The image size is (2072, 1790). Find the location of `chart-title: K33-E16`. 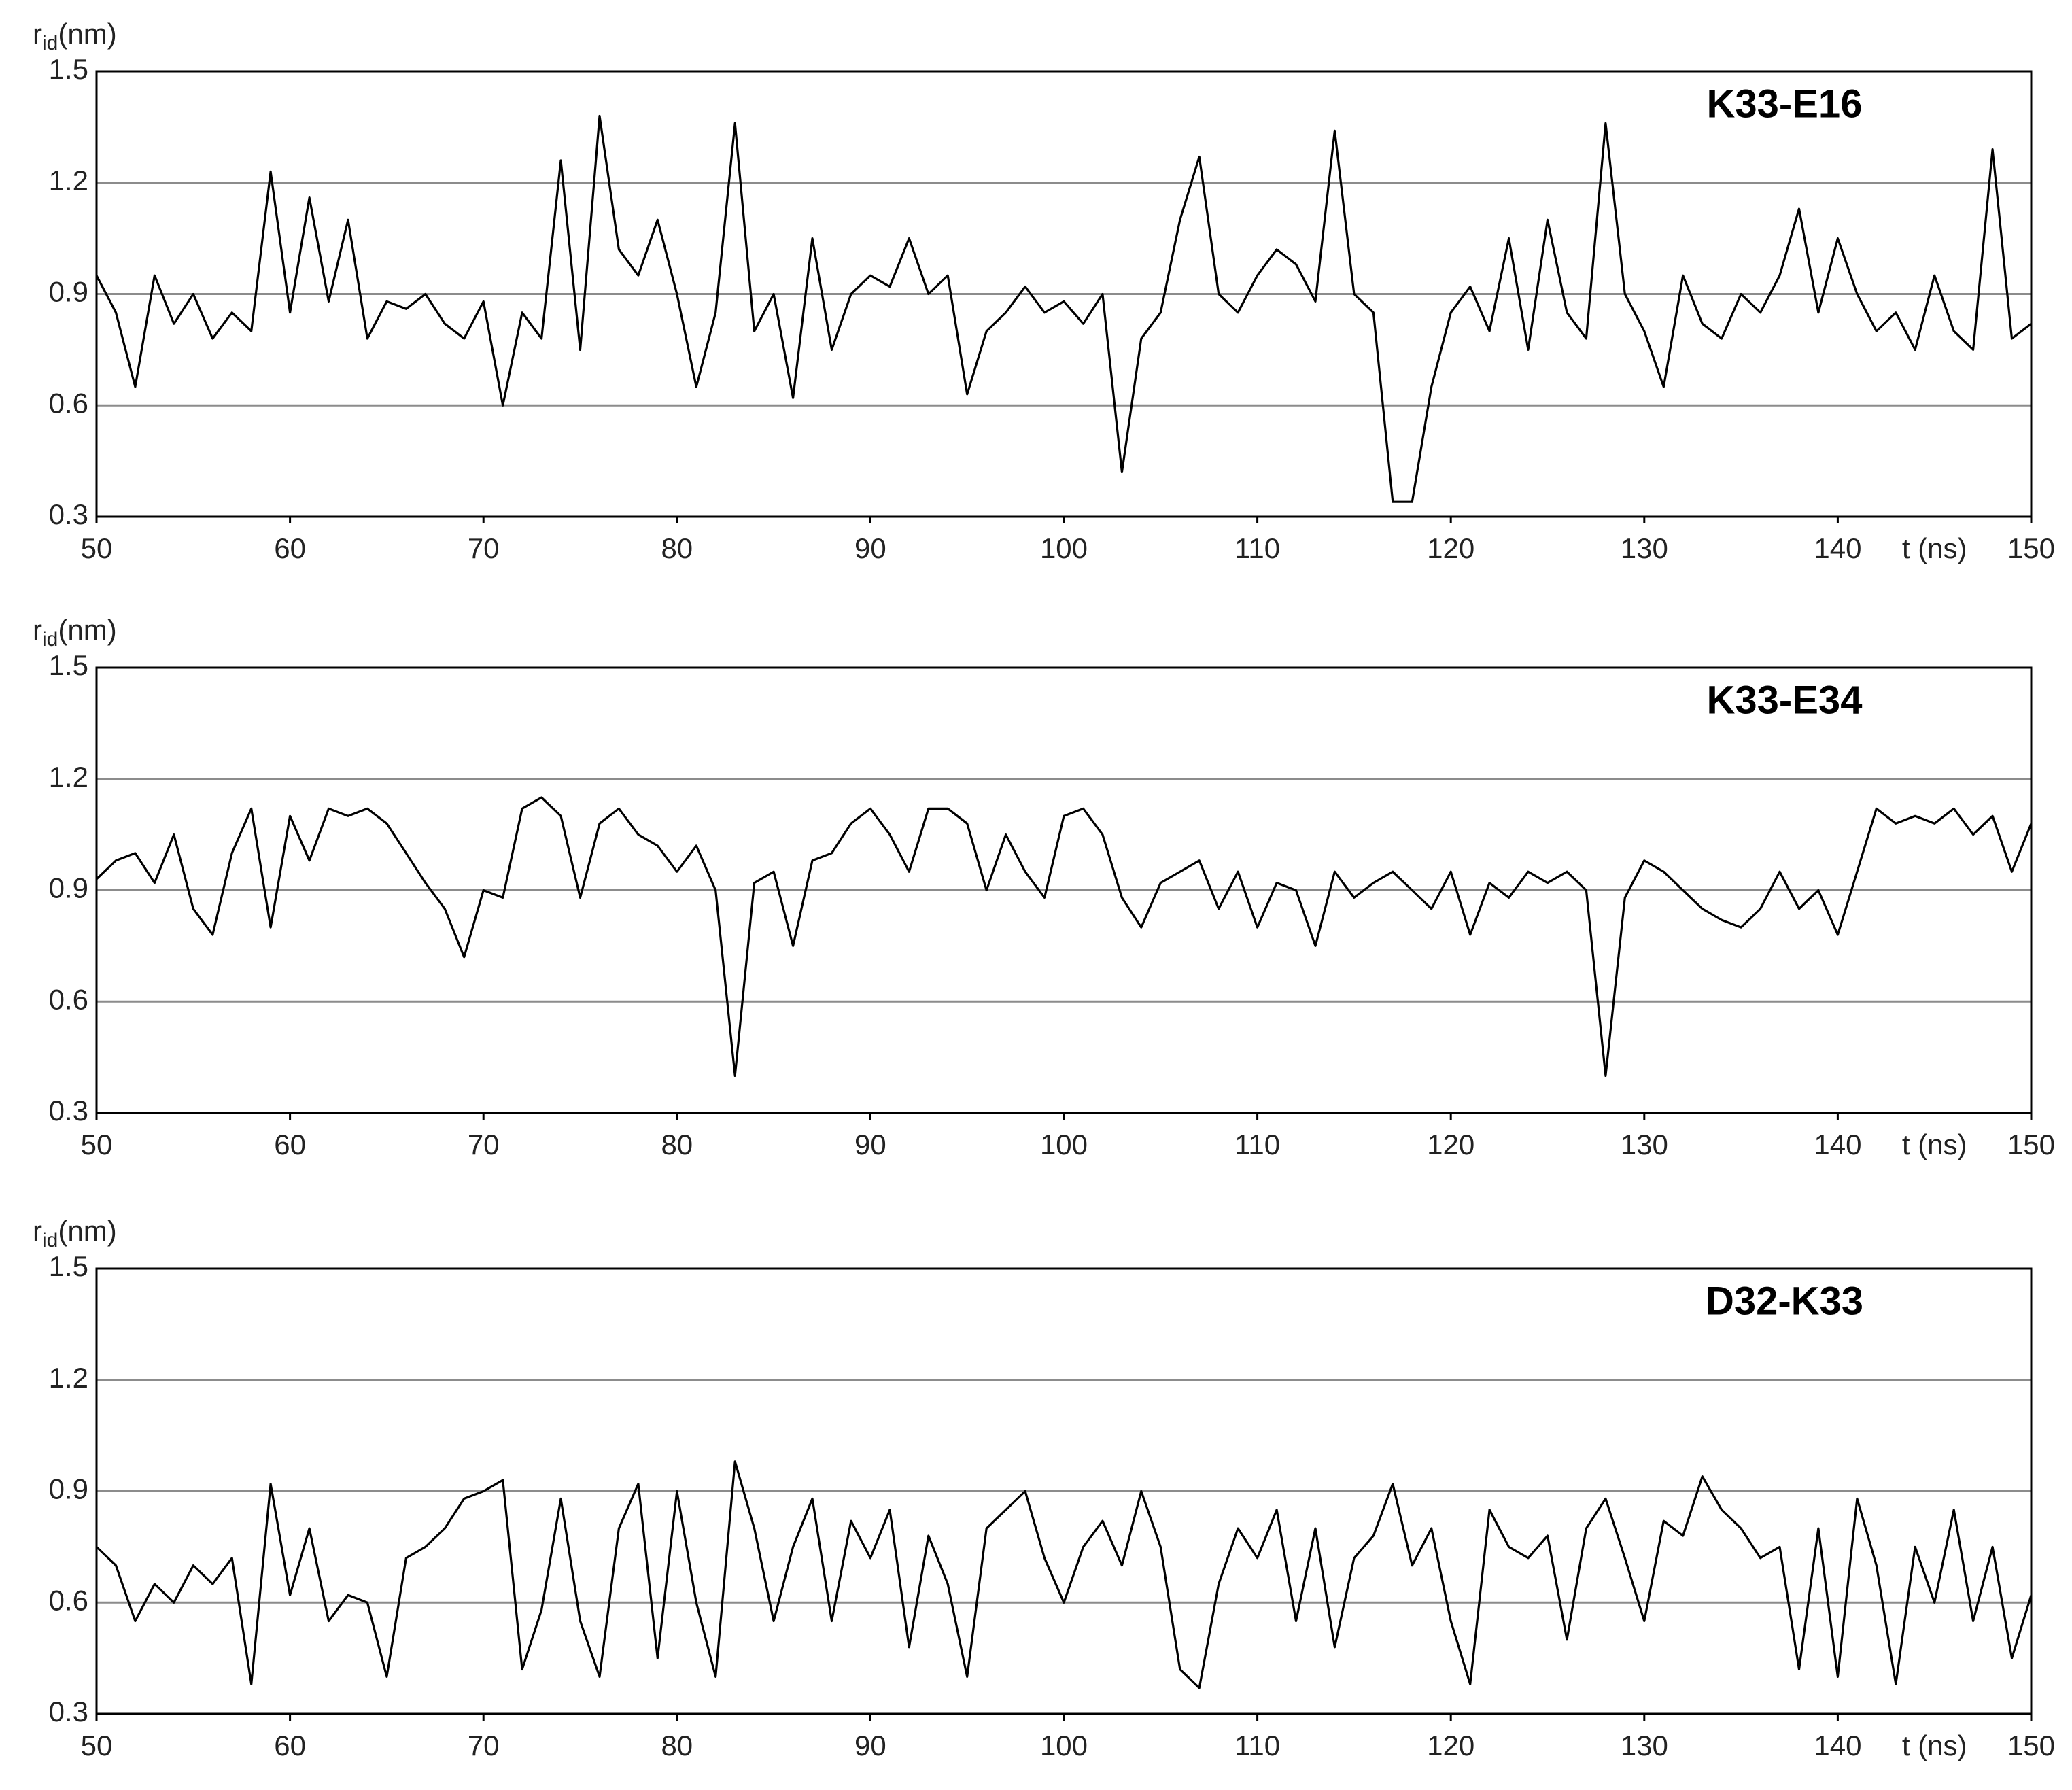

chart-title: K33-E16 is located at coordinates (1785, 104).